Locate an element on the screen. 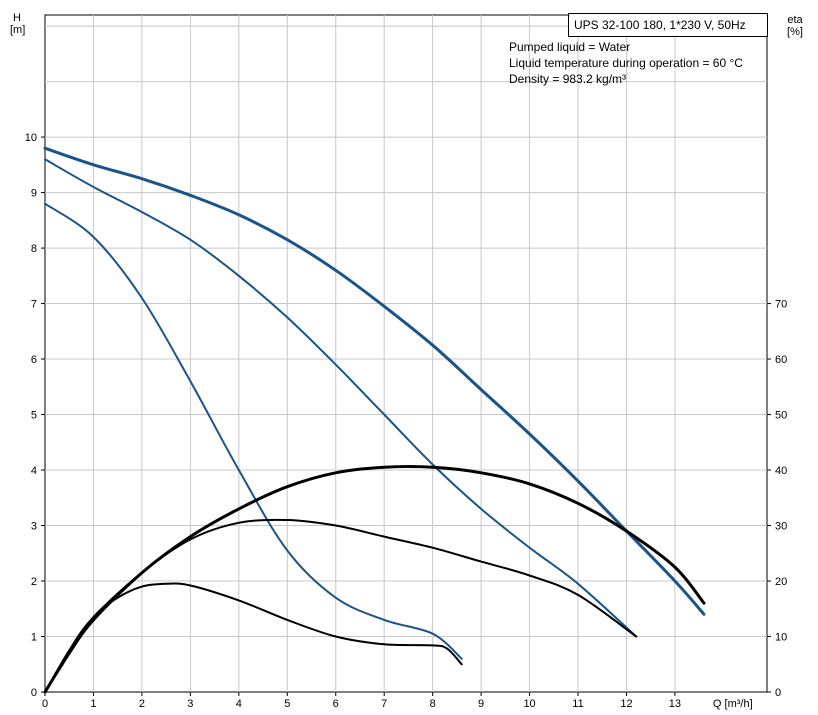  x-tick-label: 11 is located at coordinates (577, 704).